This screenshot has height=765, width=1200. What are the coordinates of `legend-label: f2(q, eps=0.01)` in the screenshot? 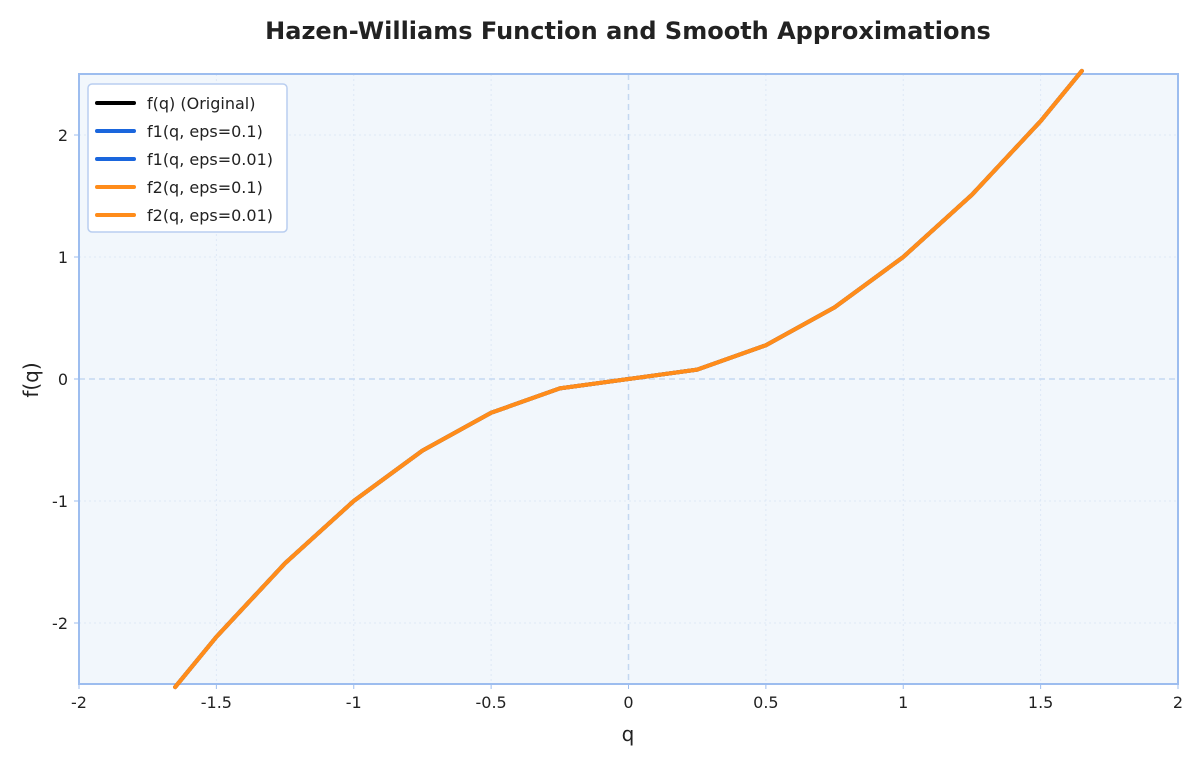 It's located at (210, 215).